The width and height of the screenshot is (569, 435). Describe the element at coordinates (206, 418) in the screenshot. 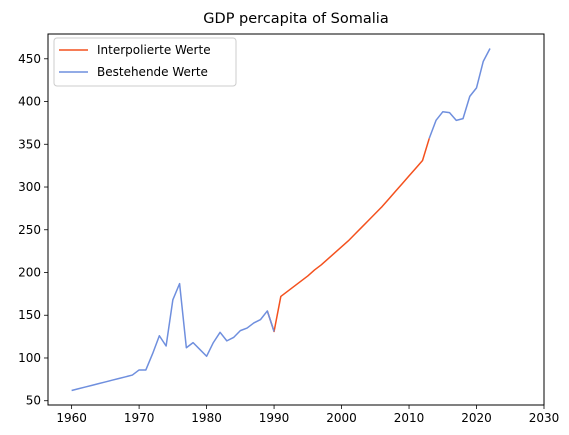

I see `x-tick-label: 1980` at that location.